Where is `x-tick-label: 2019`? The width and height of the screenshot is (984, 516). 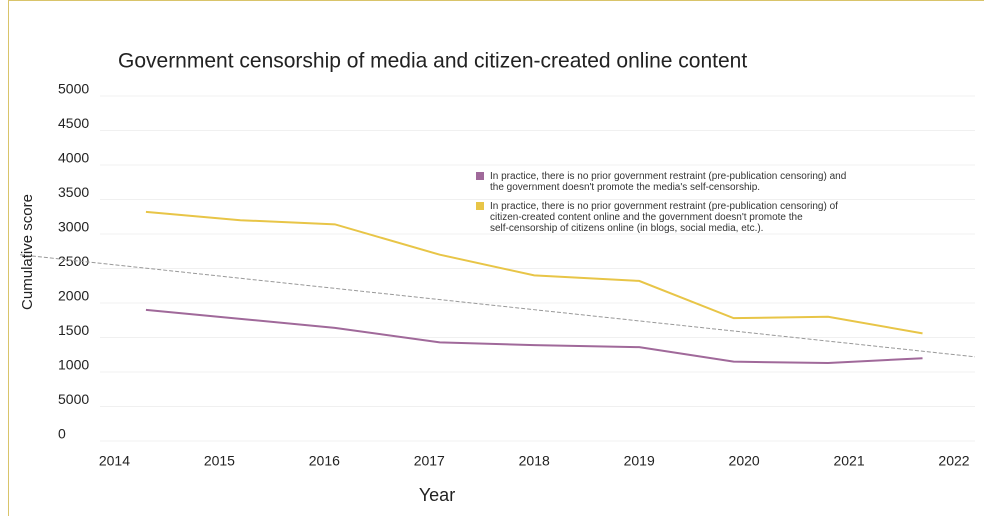
x-tick-label: 2019 is located at coordinates (639, 461).